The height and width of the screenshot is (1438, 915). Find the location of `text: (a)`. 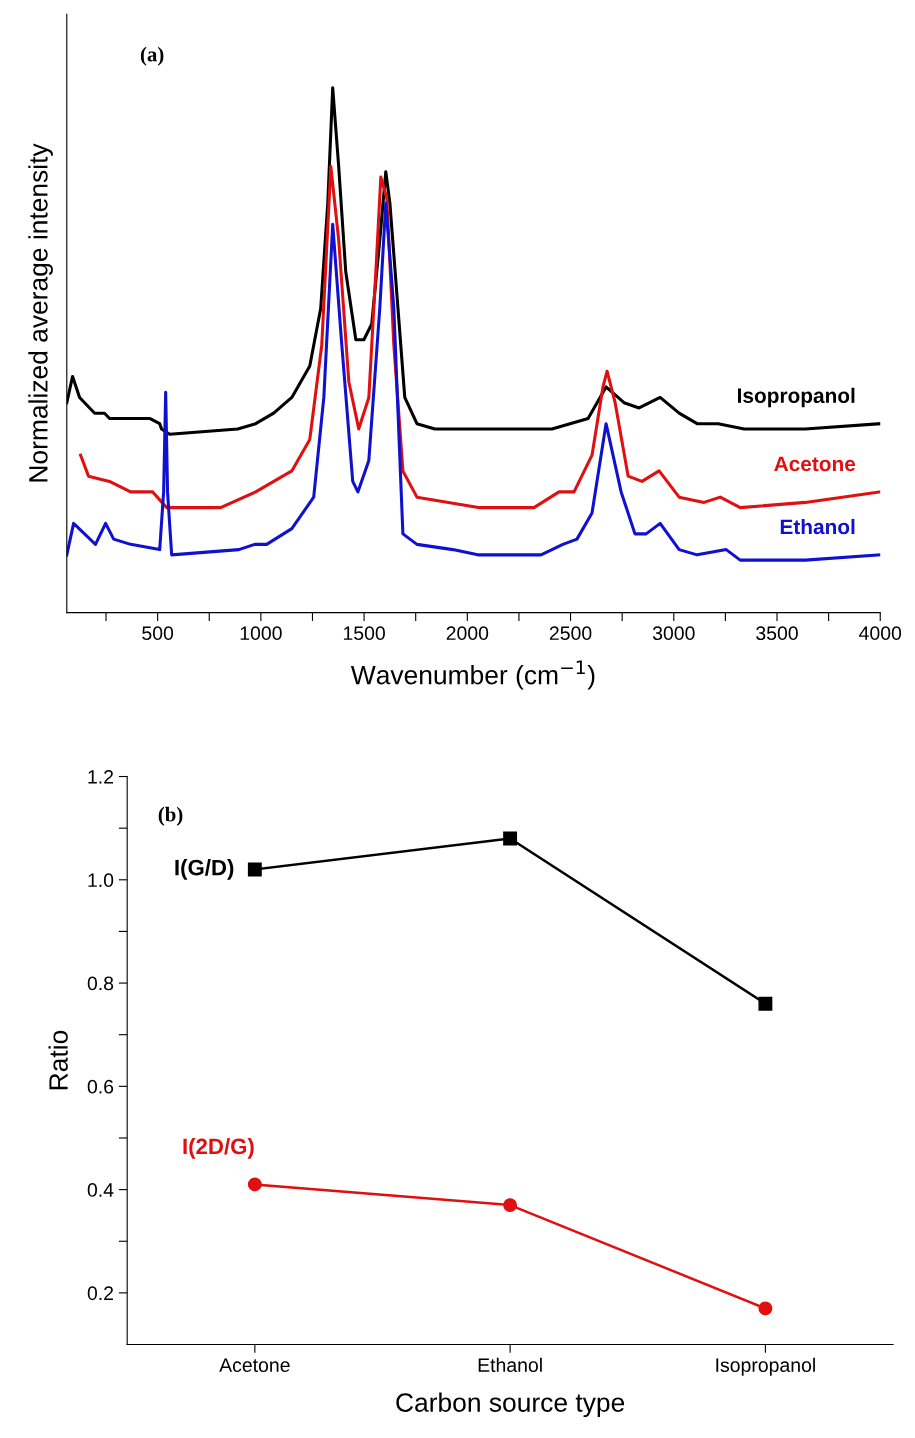

text: (a) is located at coordinates (152, 56).